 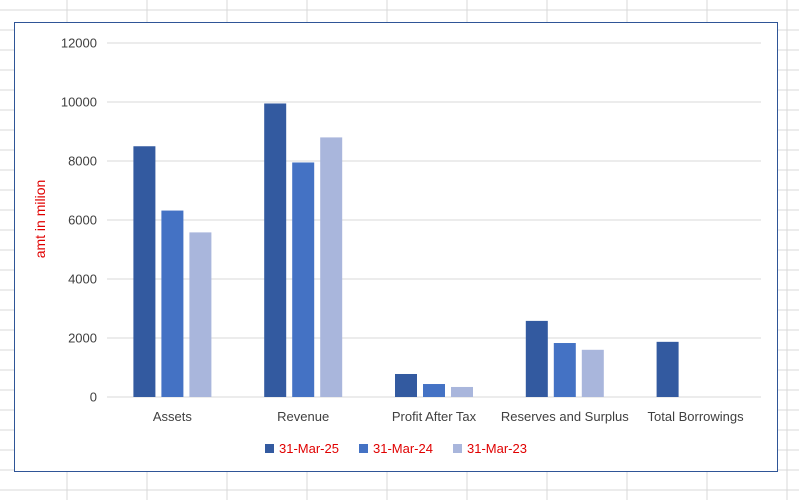 I want to click on legend-item: 31-Mar-24, so click(x=396, y=448).